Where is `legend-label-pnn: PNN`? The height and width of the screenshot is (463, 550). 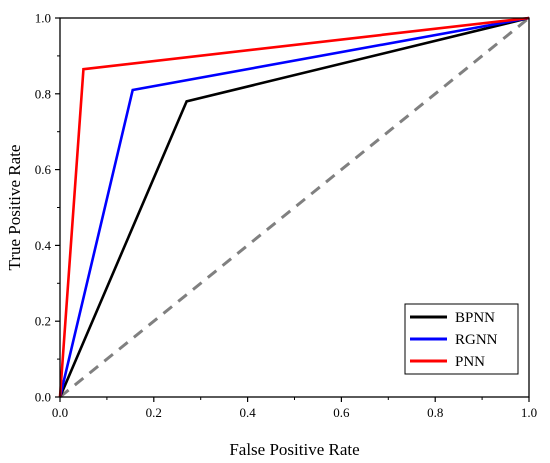 legend-label-pnn: PNN is located at coordinates (470, 362).